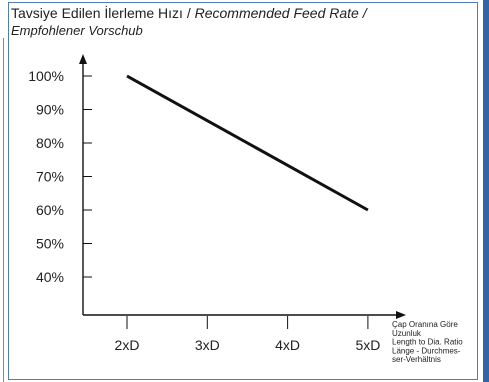  I want to click on x-tick-label: 3xD, so click(207, 345).